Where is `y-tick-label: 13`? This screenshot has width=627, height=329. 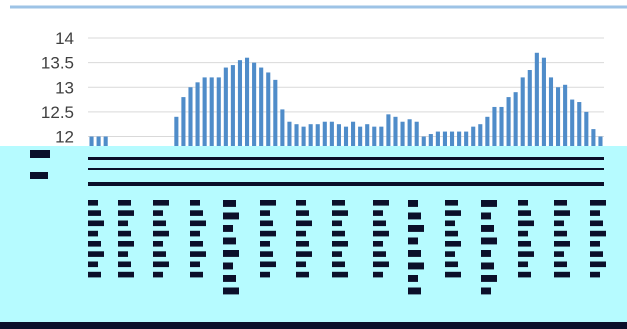
y-tick-label: 13 is located at coordinates (64, 87).